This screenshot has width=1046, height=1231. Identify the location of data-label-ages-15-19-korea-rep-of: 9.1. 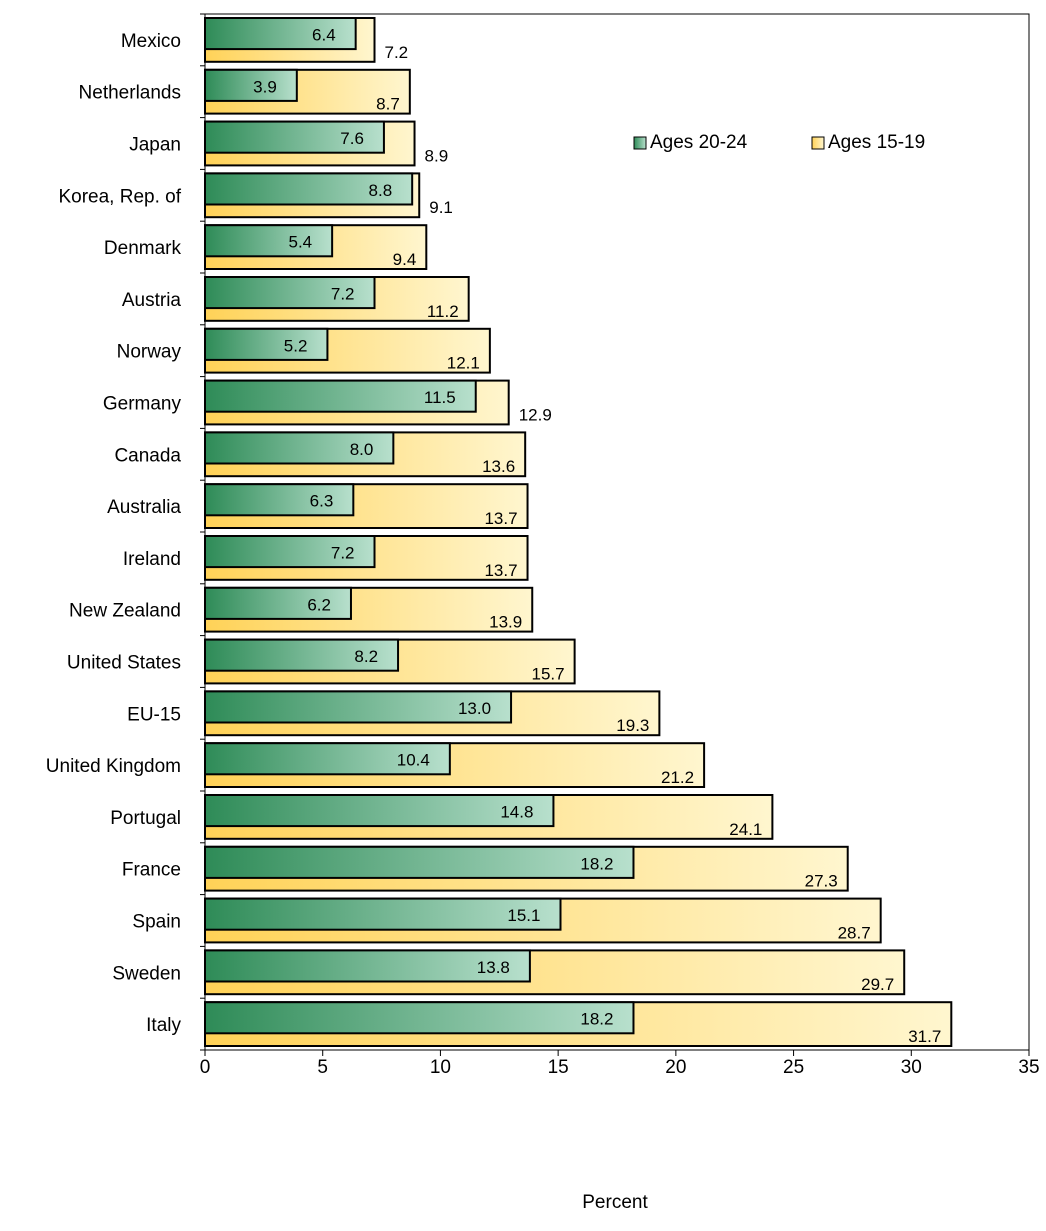
(441, 207).